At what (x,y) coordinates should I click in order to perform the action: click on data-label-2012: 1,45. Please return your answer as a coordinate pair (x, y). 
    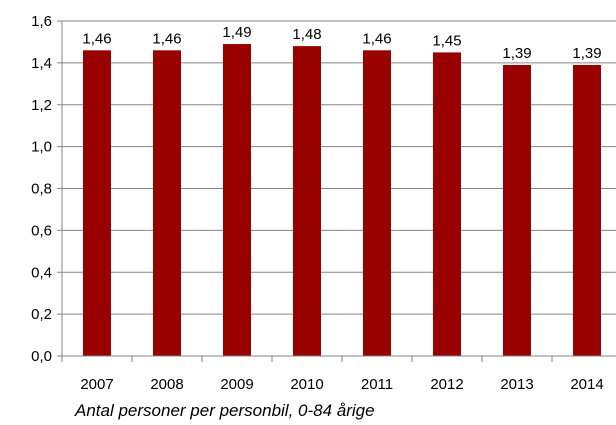
    Looking at the image, I should click on (446, 40).